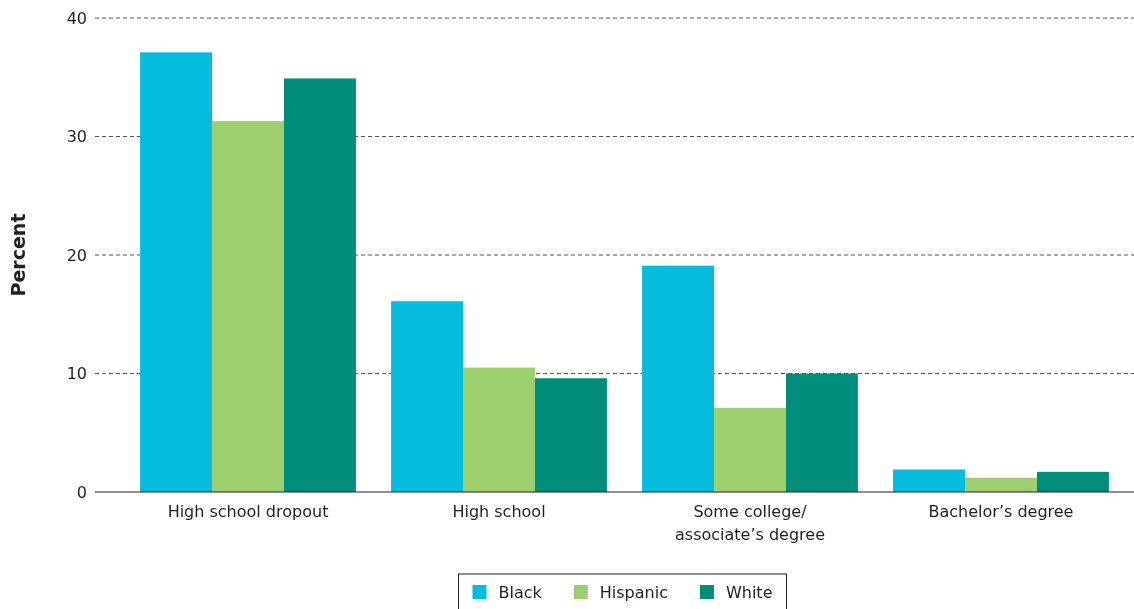 This screenshot has width=1134, height=609. What do you see at coordinates (1001, 512) in the screenshot?
I see `x-tick-label: Bachelor’s degree` at bounding box center [1001, 512].